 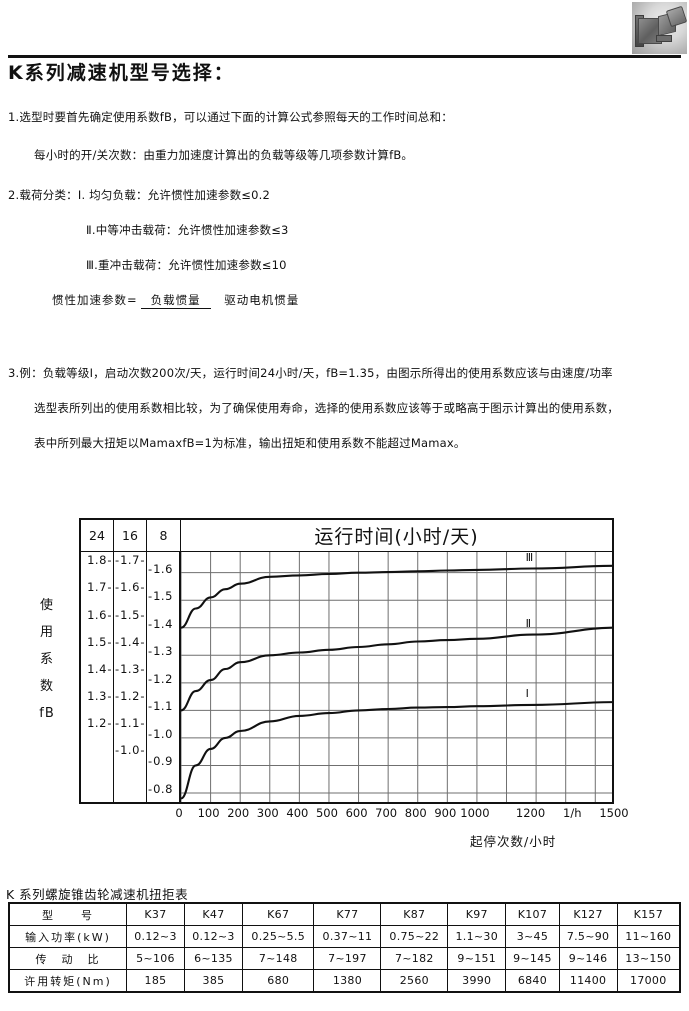 What do you see at coordinates (213, 981) in the screenshot?
I see `spec-cell-r3-c1: 385` at bounding box center [213, 981].